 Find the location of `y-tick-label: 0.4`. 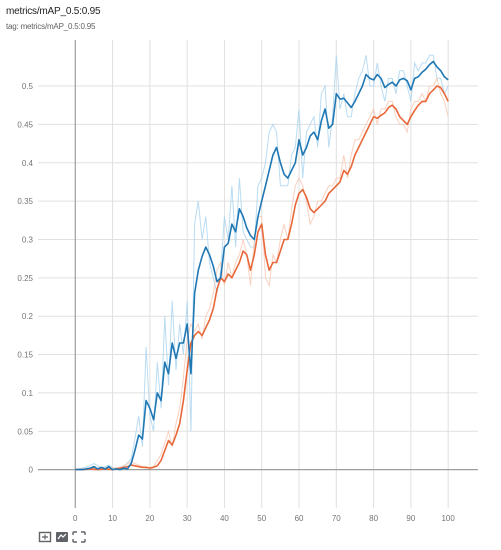

y-tick-label: 0.4 is located at coordinates (28, 163).